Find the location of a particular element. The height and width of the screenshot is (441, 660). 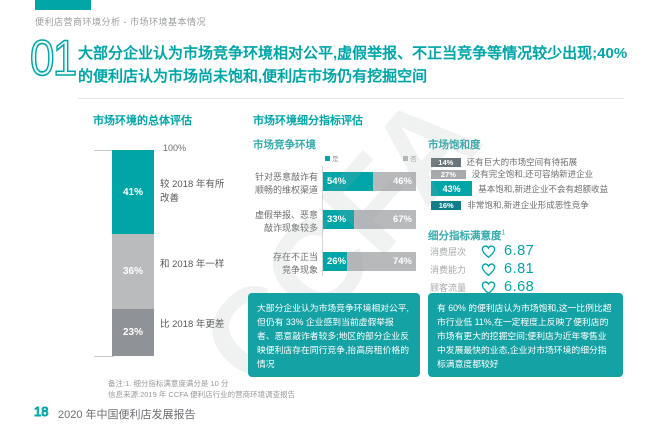

satisfaction-row: 顾客流量 6.68 is located at coordinates (482, 287).